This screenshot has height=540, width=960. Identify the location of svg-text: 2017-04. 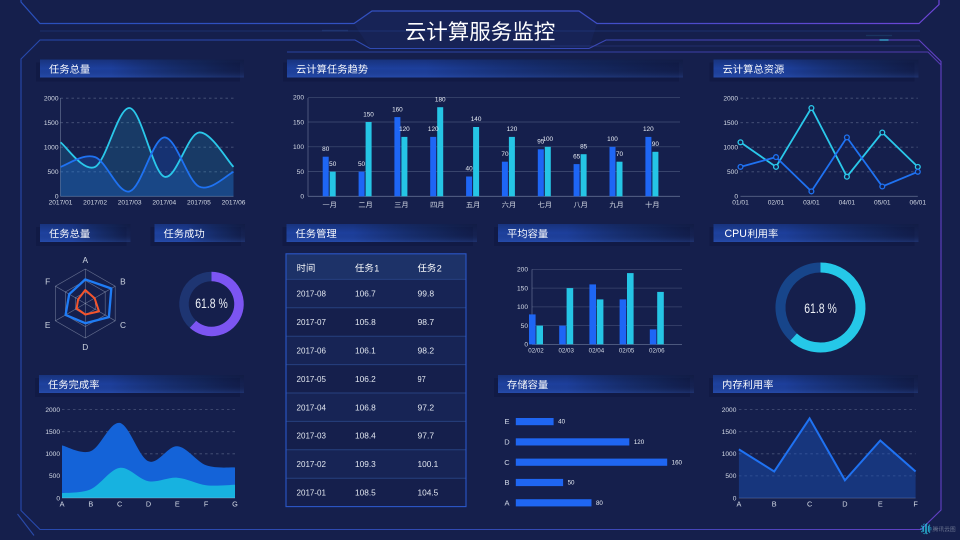
(312, 407).